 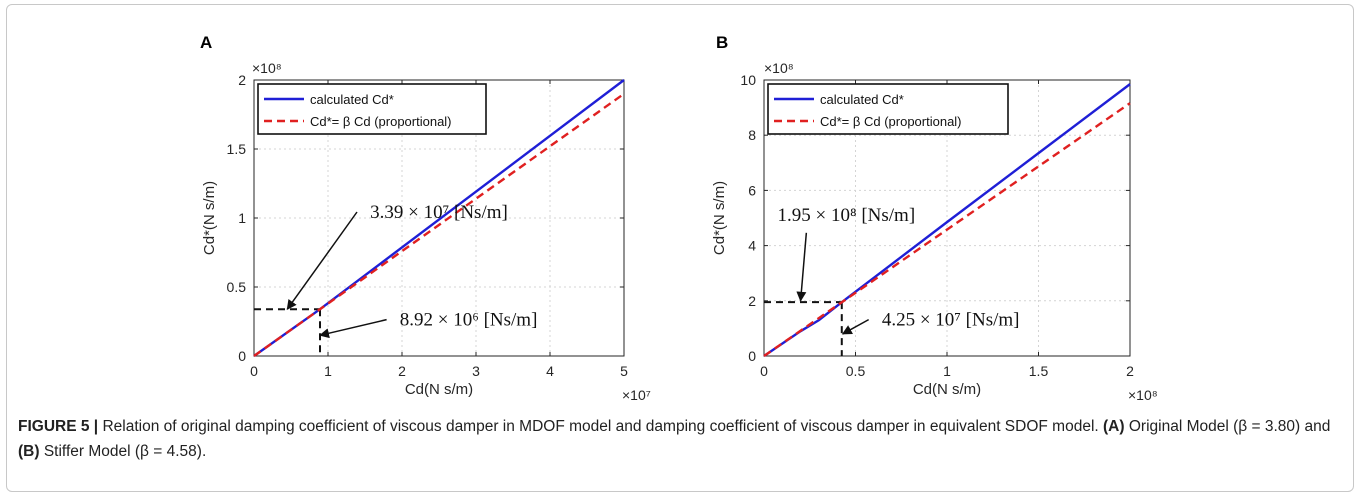 I want to click on y-tick-label: 1.5, so click(x=237, y=149).